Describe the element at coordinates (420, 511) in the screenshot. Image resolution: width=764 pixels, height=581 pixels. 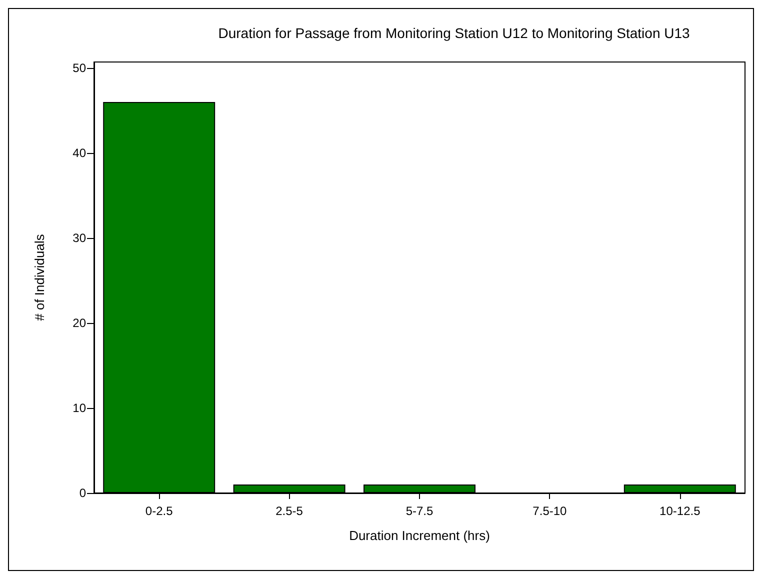
I see `x-tick-label: 5-7.5` at that location.